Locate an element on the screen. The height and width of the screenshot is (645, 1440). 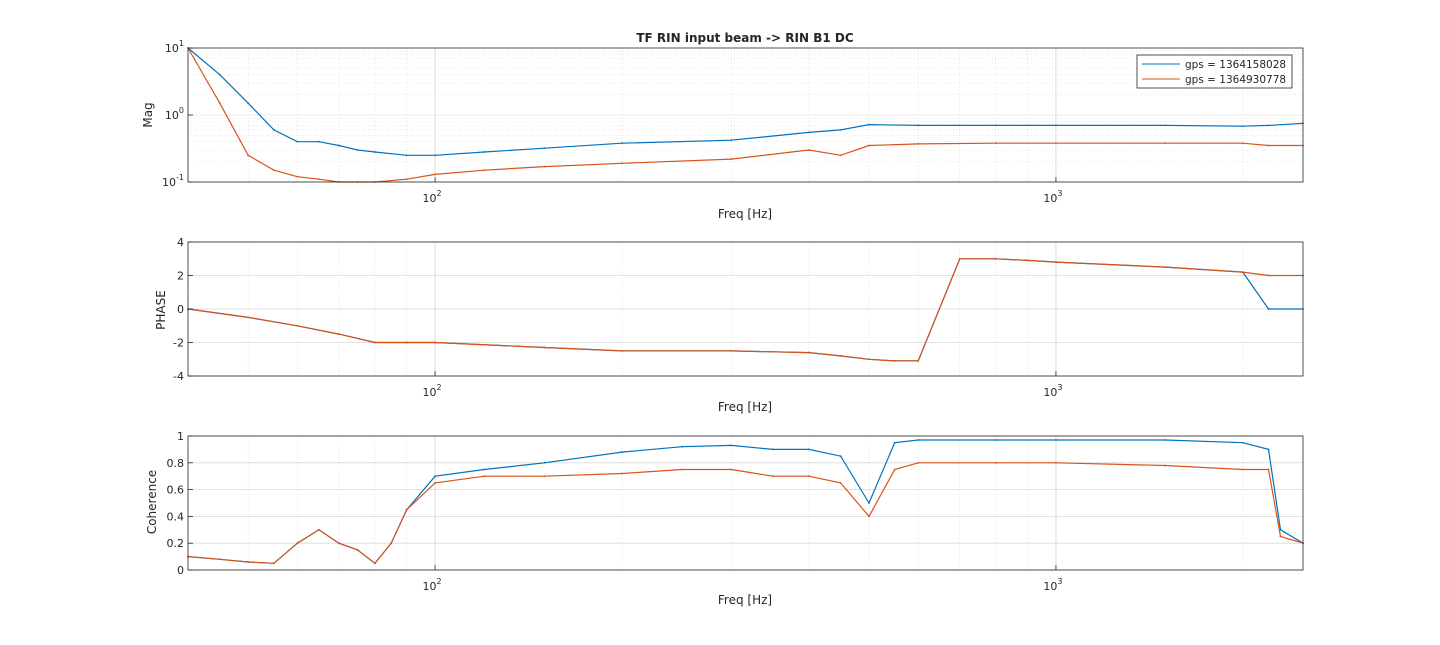
coherence-ytick-label: 0.6 is located at coordinates (176, 490).